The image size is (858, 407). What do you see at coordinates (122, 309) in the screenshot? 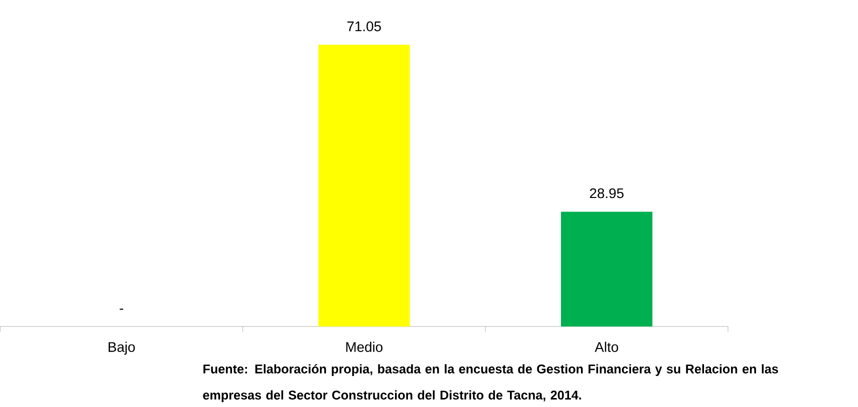
I see `data-label: -` at bounding box center [122, 309].